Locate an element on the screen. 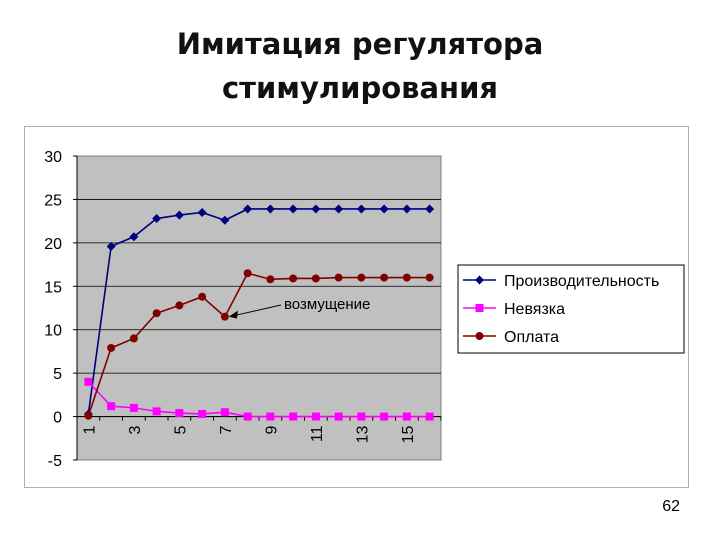  annotation-arrow-line is located at coordinates (257, 310).